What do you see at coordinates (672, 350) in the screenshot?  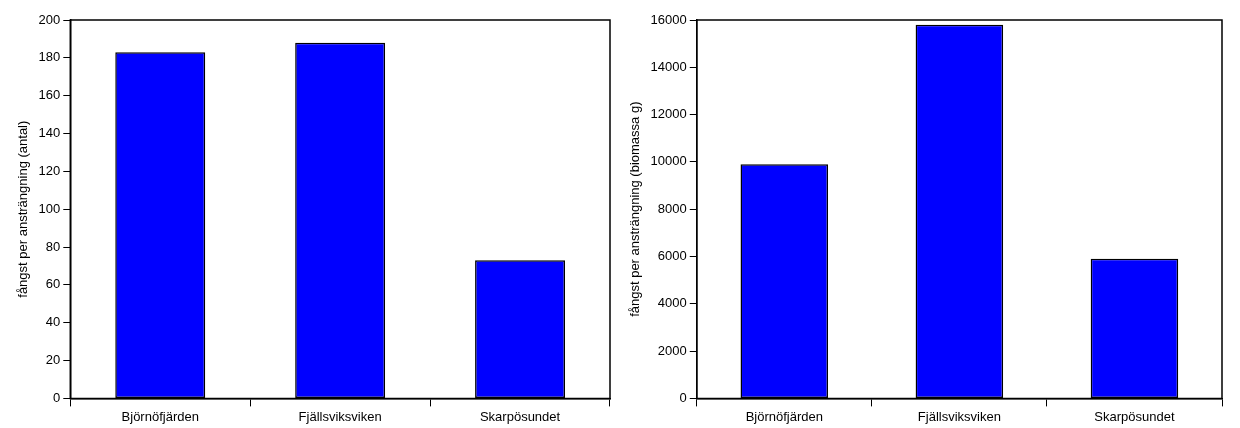 I see `y-tick-label: 2000` at bounding box center [672, 350].